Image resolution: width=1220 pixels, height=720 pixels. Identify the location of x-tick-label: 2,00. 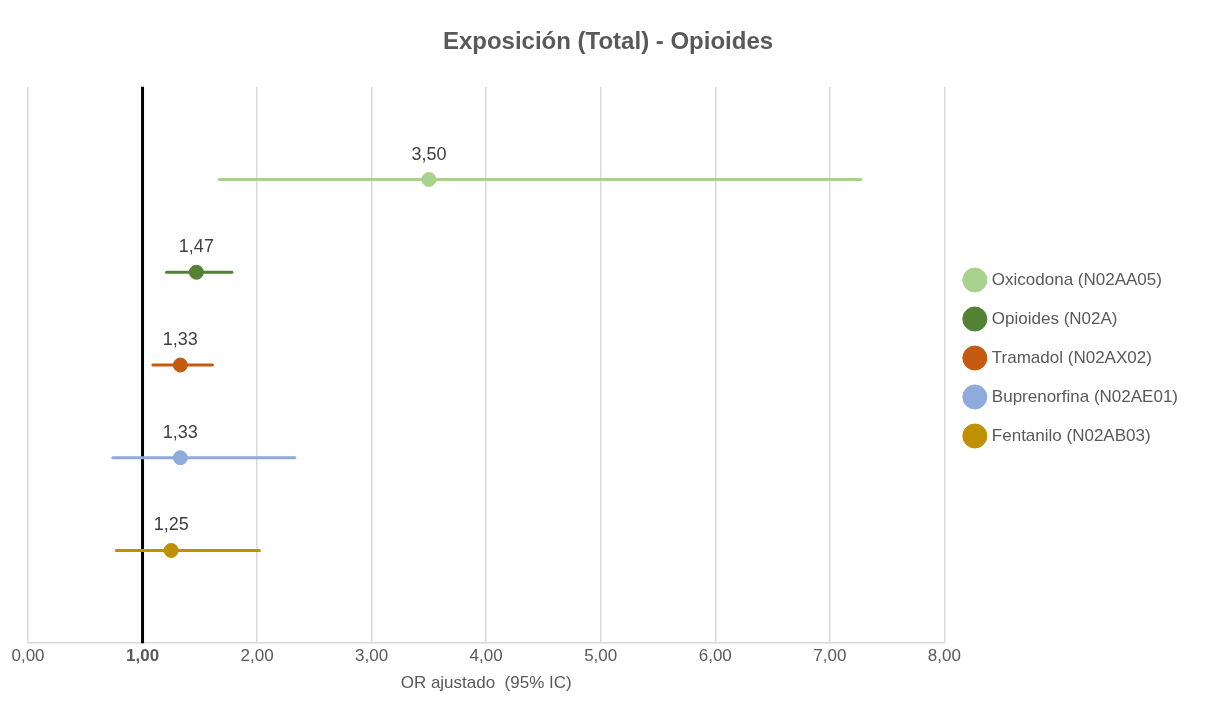
(257, 656).